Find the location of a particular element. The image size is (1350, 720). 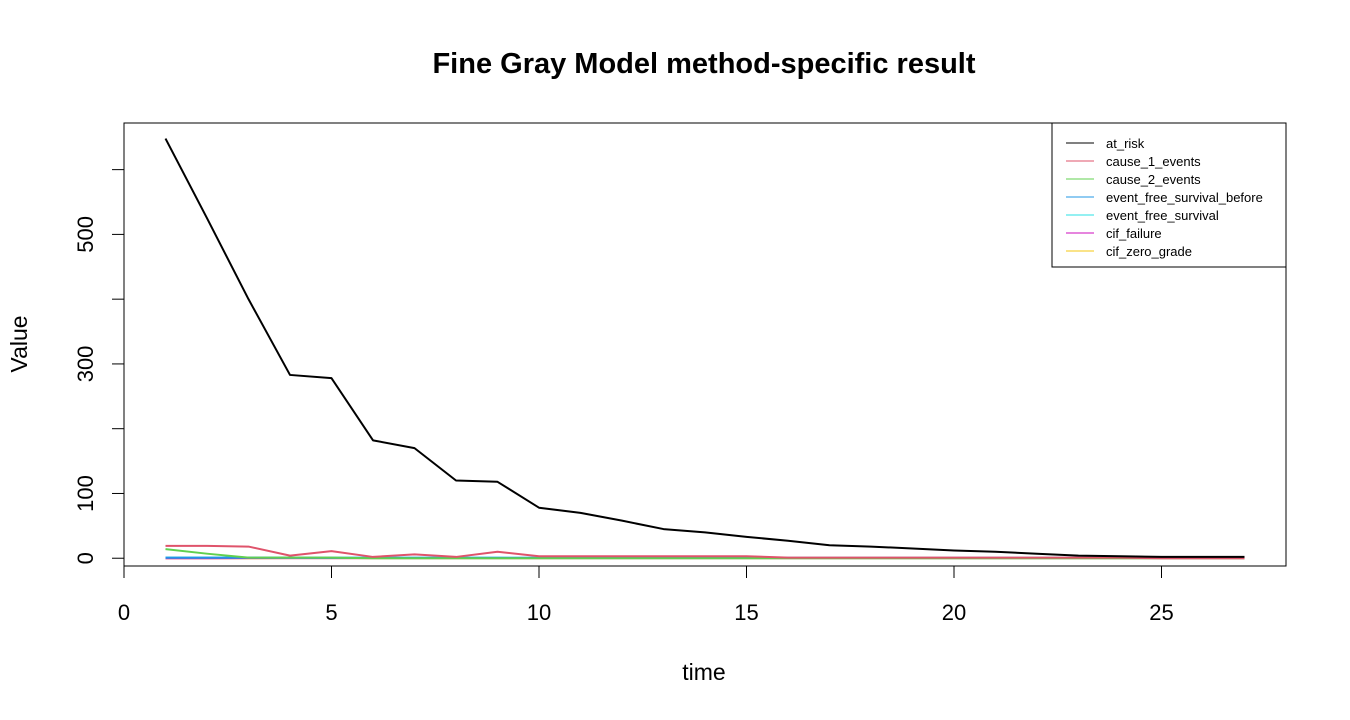

legend-label: cause_2_events is located at coordinates (1153, 179).